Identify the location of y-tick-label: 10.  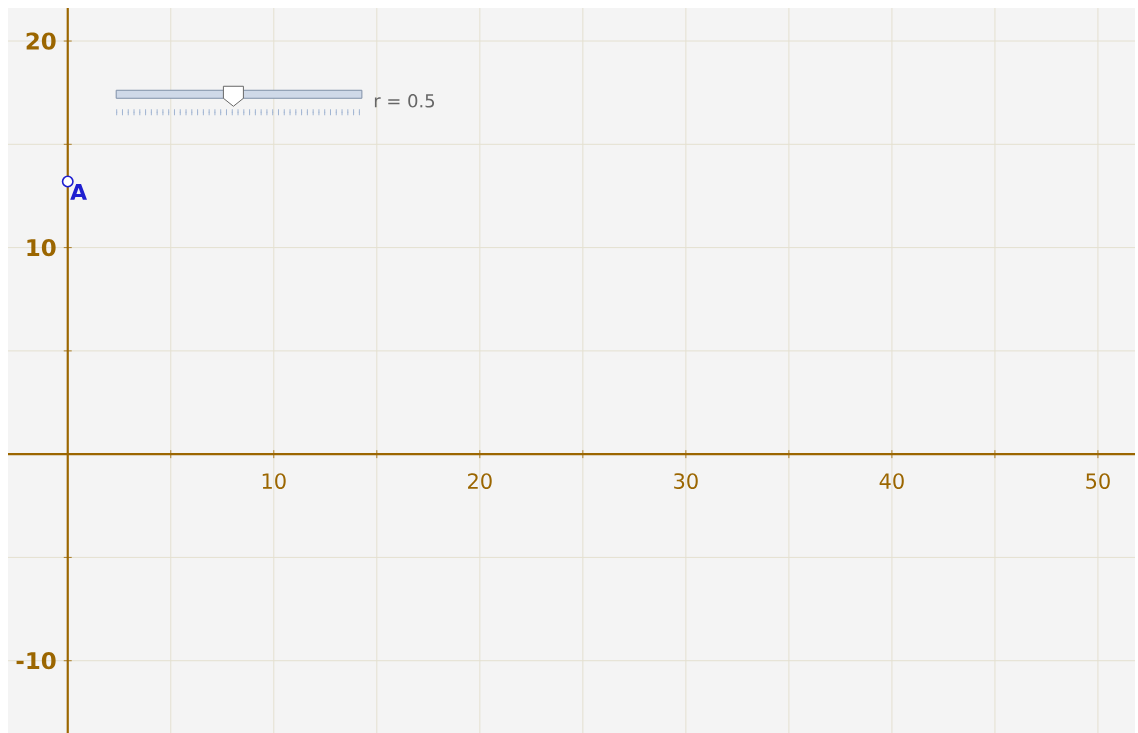
(41, 247).